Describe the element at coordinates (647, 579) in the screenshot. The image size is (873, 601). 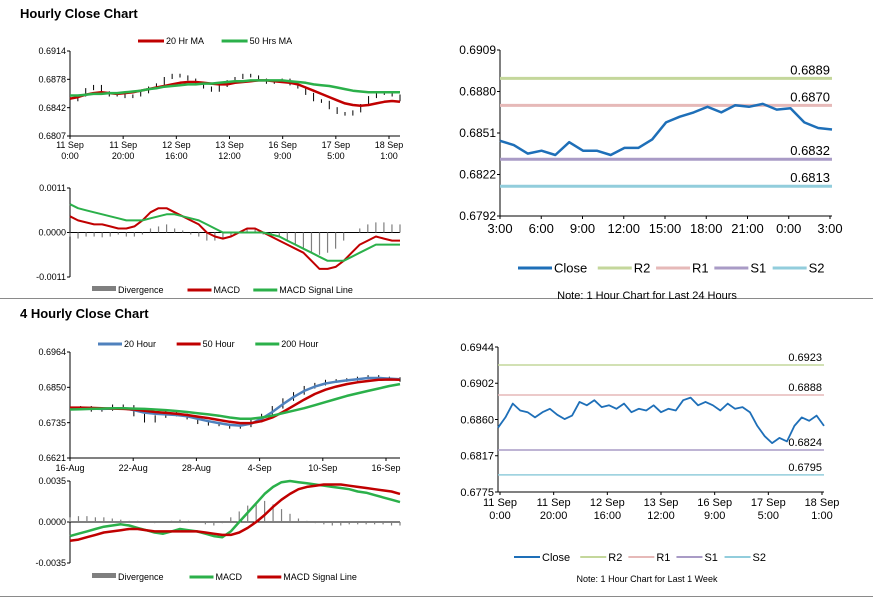
I see `chart-note: Note: 1 Hour Chart for Last 1 Week` at that location.